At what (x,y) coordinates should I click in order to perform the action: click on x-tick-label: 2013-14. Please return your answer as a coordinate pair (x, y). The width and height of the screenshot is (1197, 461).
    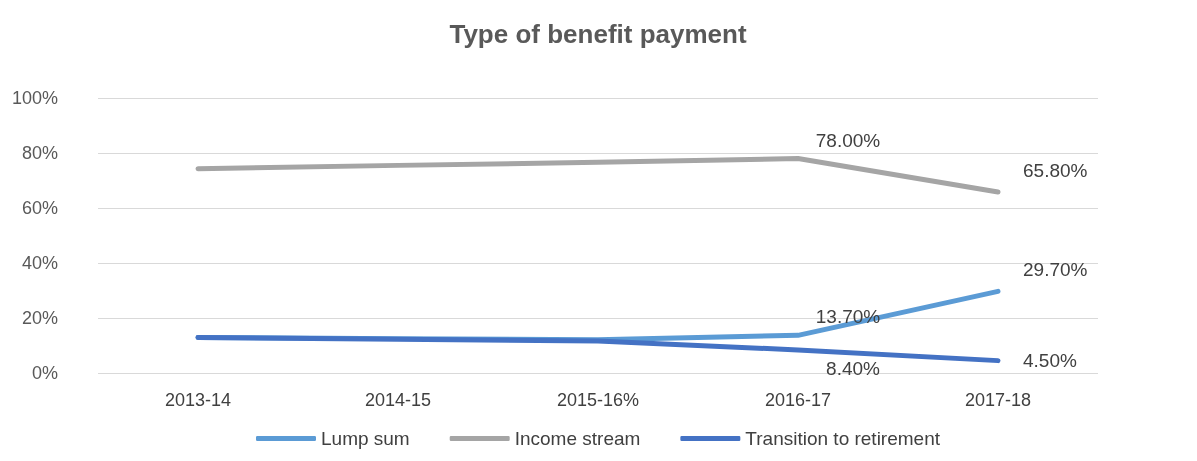
    Looking at the image, I should click on (198, 400).